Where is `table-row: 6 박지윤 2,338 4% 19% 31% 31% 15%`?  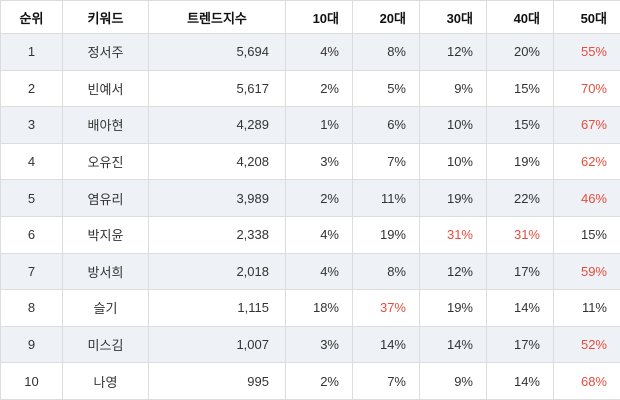 table-row: 6 박지윤 2,338 4% 19% 31% 31% 15% is located at coordinates (310, 234).